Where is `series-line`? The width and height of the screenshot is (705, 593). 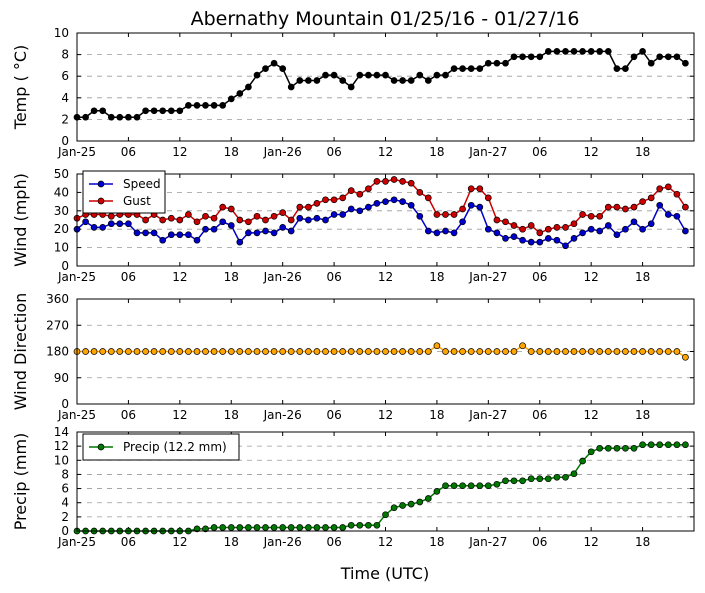 series-line is located at coordinates (381, 206).